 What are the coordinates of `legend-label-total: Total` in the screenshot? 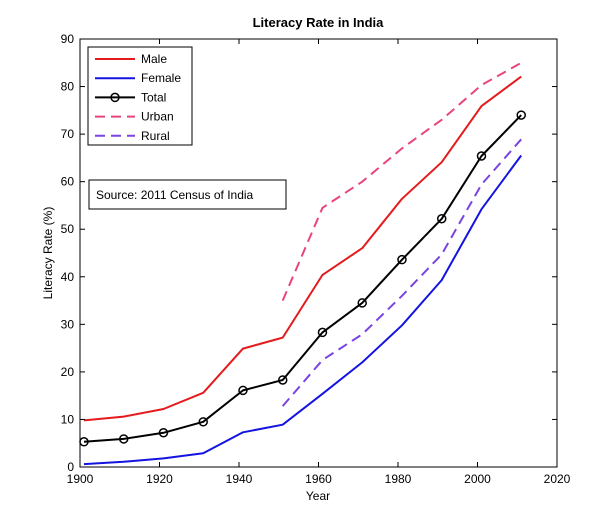 It's located at (153, 97).